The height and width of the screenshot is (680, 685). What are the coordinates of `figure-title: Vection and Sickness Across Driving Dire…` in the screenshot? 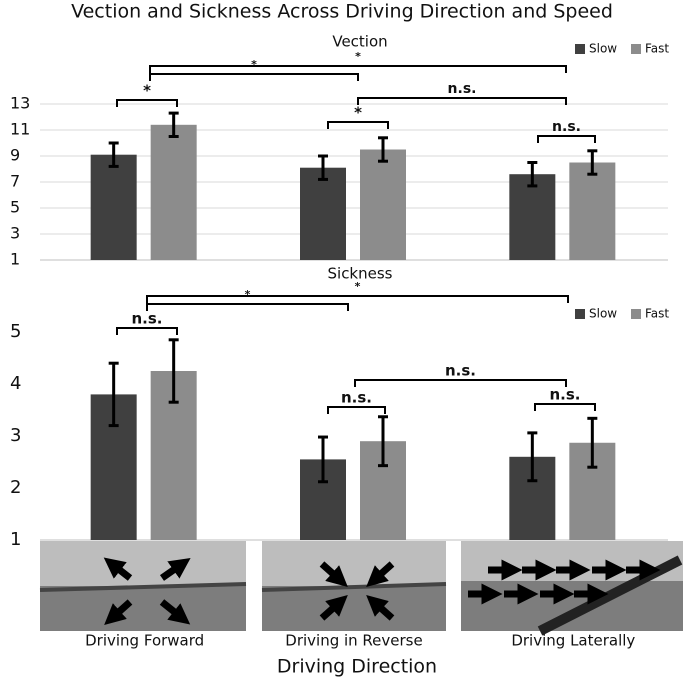 It's located at (342, 12).